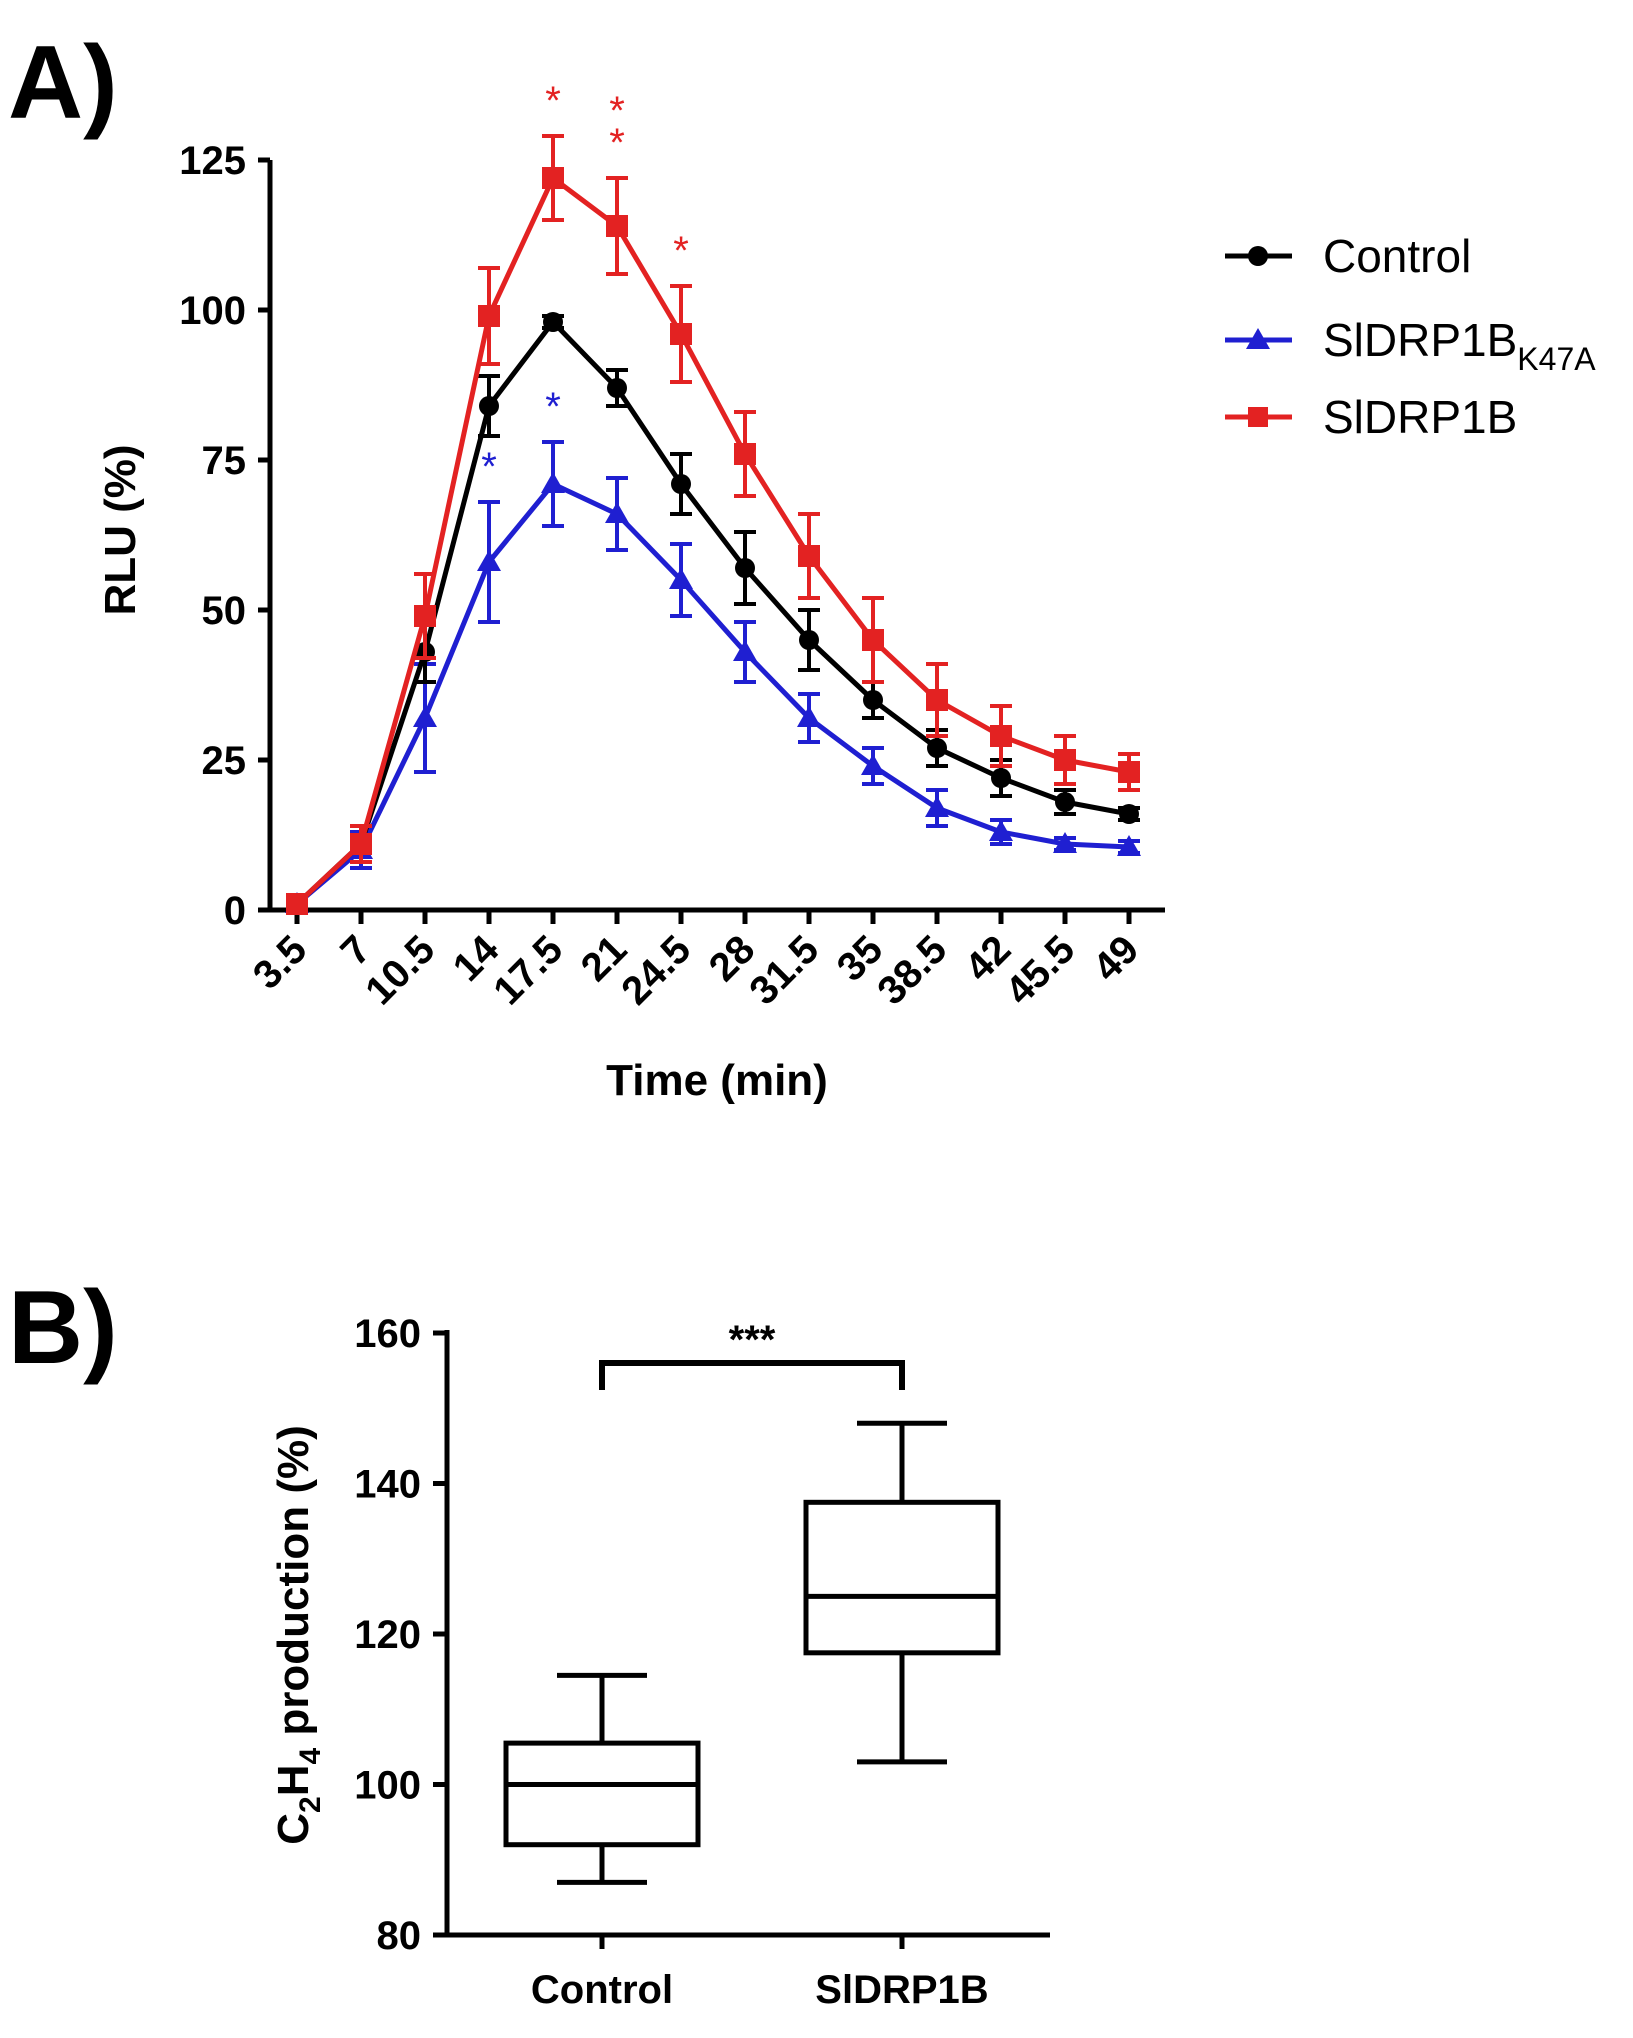  What do you see at coordinates (912, 970) in the screenshot?
I see `x-tick-label: 38.5` at bounding box center [912, 970].